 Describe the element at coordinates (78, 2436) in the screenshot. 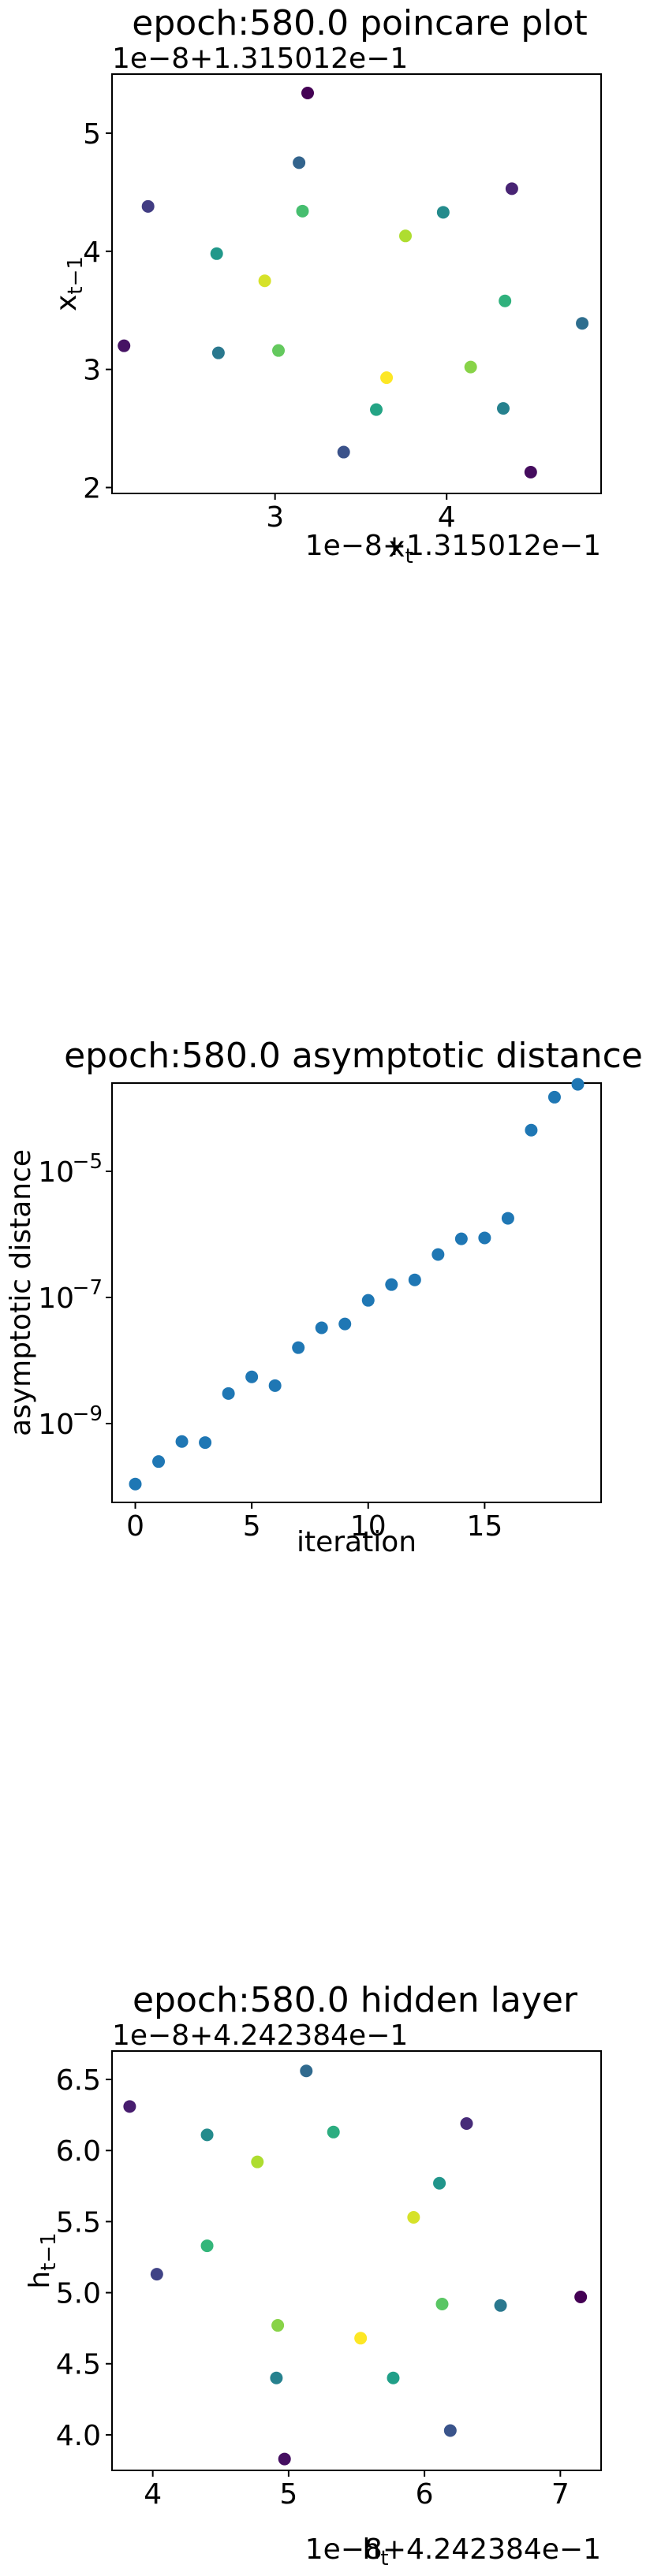

I see `y-tick-label: 4.0` at that location.